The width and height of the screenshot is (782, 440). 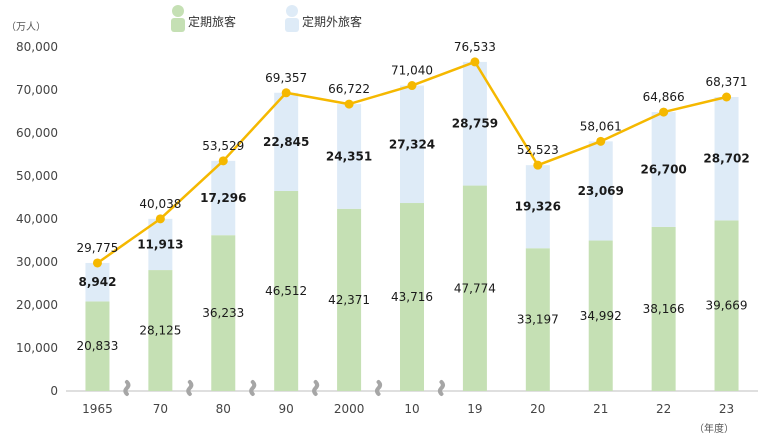 I want to click on total-label: 69,357, so click(x=286, y=78).